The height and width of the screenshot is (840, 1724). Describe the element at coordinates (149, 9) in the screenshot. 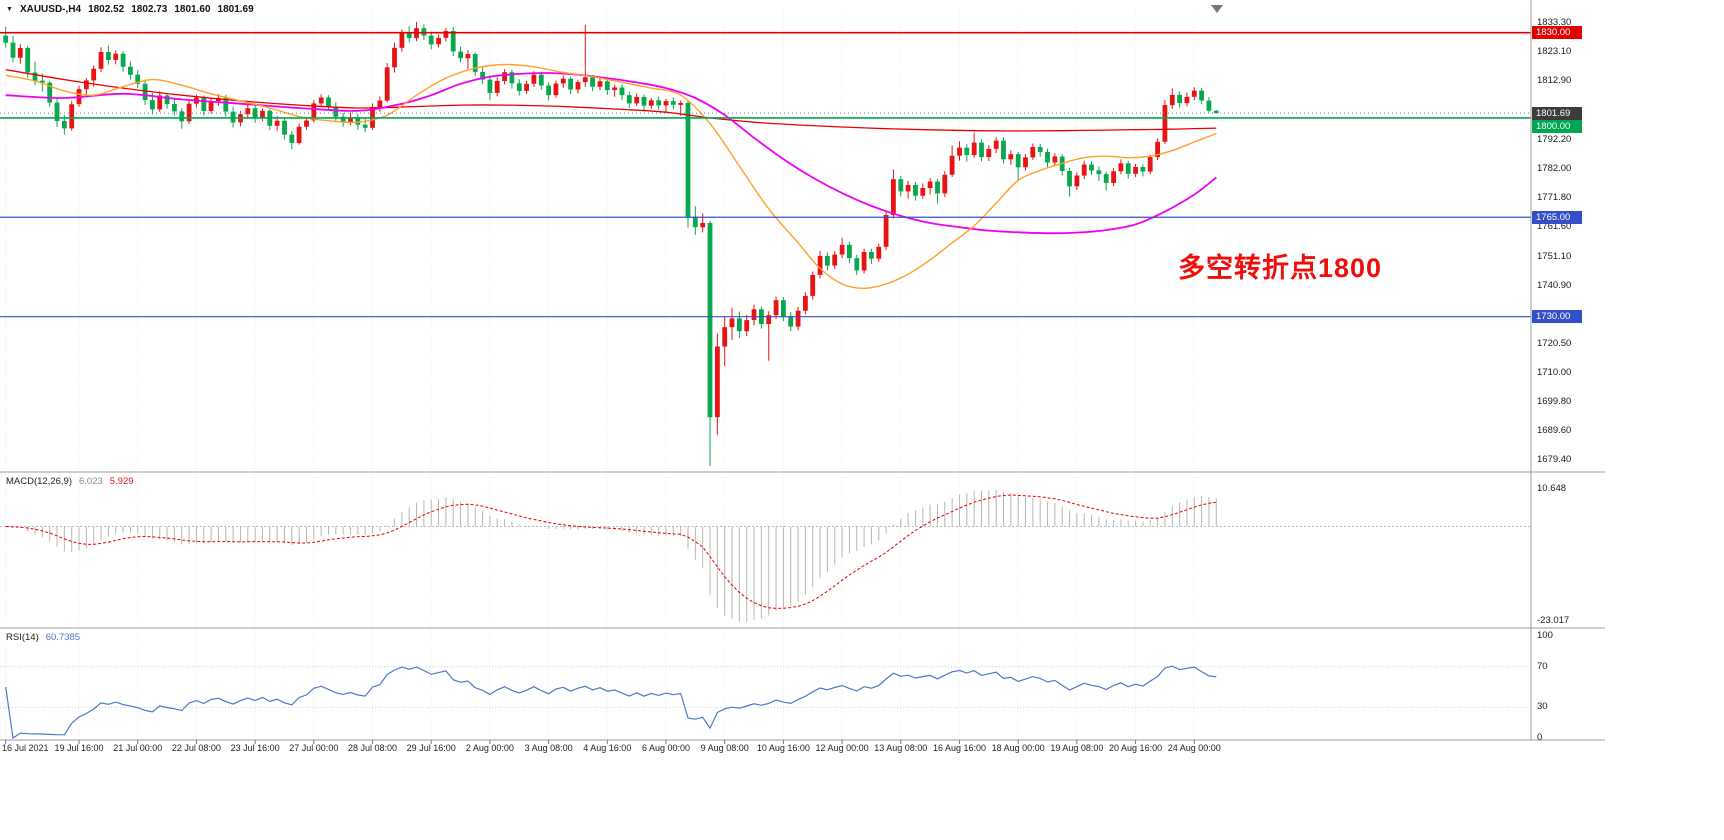

I see `ohlc-high-value: 1802.73` at that location.